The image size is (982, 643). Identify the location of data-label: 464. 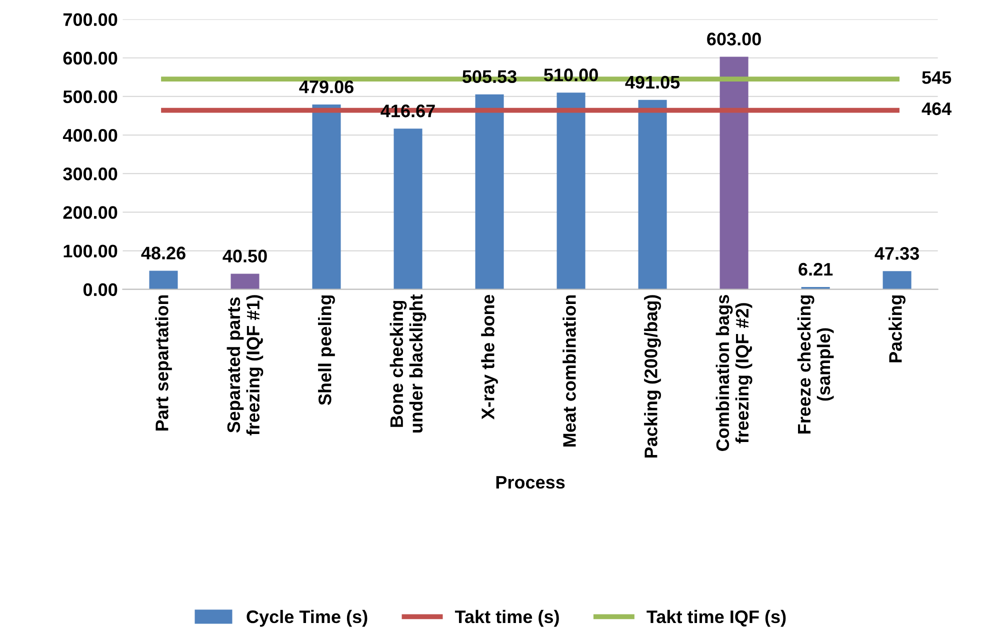
(937, 109).